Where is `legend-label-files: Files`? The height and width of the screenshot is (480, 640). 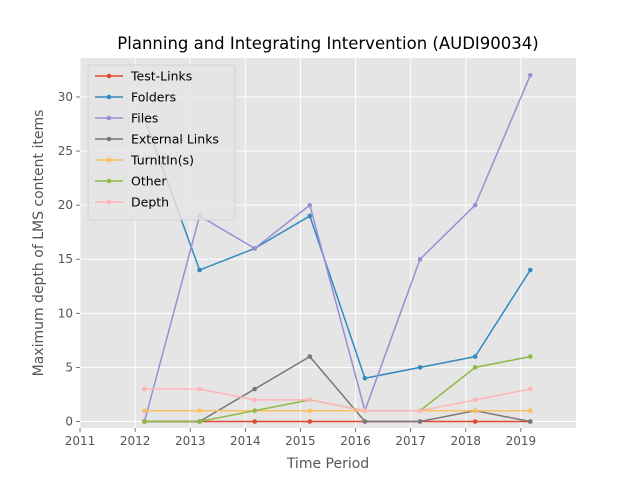
legend-label-files: Files is located at coordinates (144, 118).